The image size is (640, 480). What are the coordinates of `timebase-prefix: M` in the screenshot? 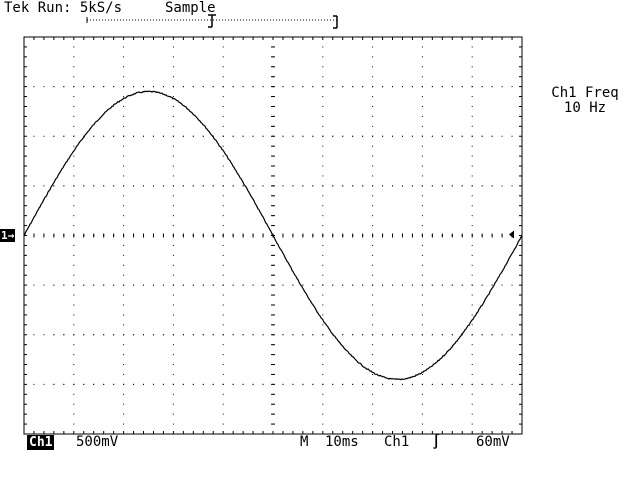 It's located at (304, 442).